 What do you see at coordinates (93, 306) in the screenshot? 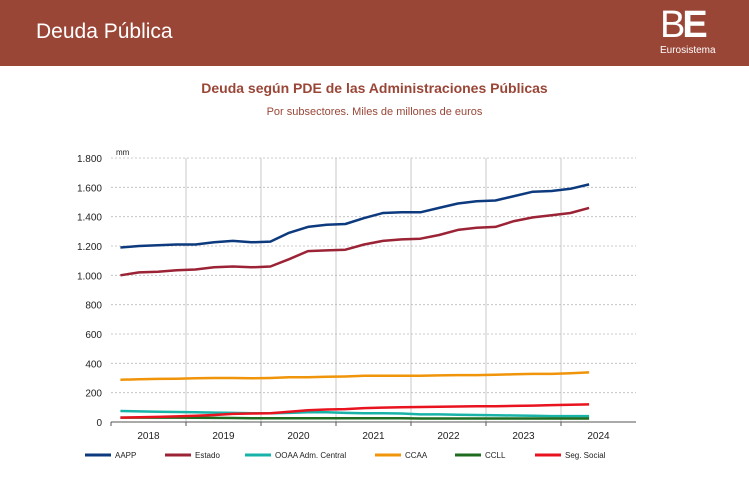
I see `y-tick-label: 800` at bounding box center [93, 306].